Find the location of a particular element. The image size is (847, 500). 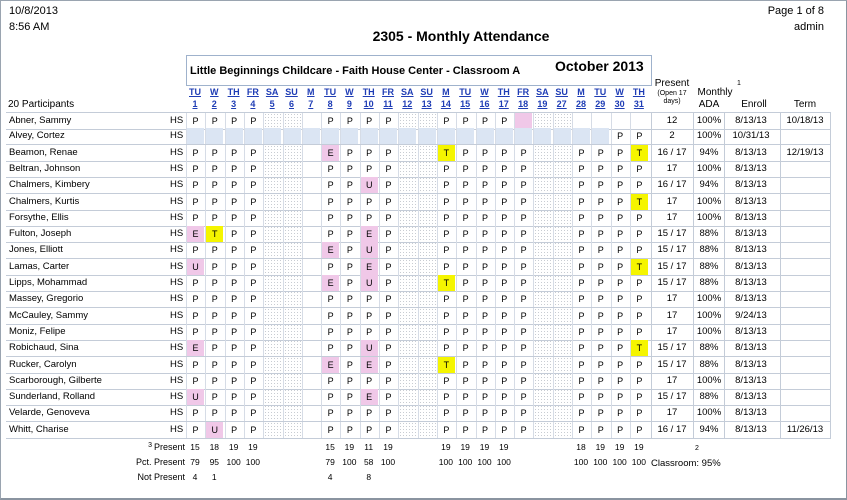

day-number-link: 12 is located at coordinates (407, 104).